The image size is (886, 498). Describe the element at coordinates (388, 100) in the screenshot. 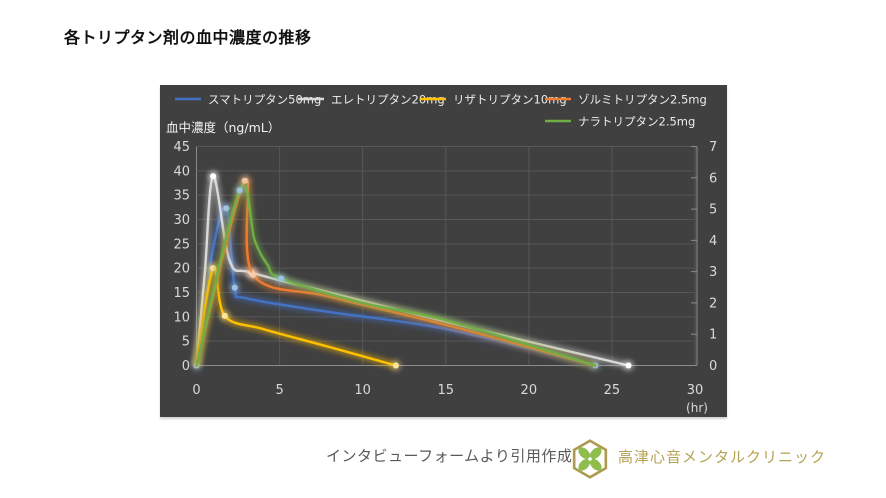

I see `legend-label-1: エレトリプタン20mg` at that location.